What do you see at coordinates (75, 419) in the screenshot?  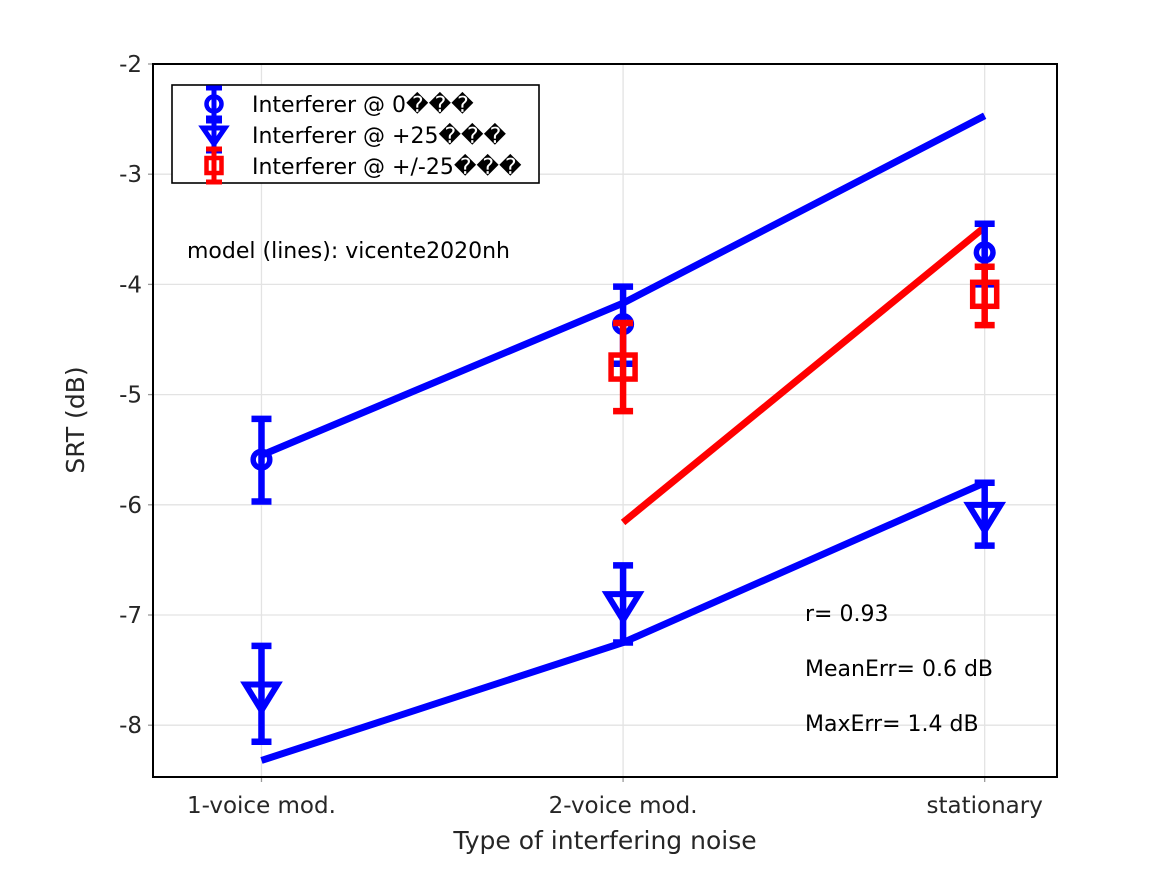 I see `y-axis-label: SRT (dB)` at bounding box center [75, 419].